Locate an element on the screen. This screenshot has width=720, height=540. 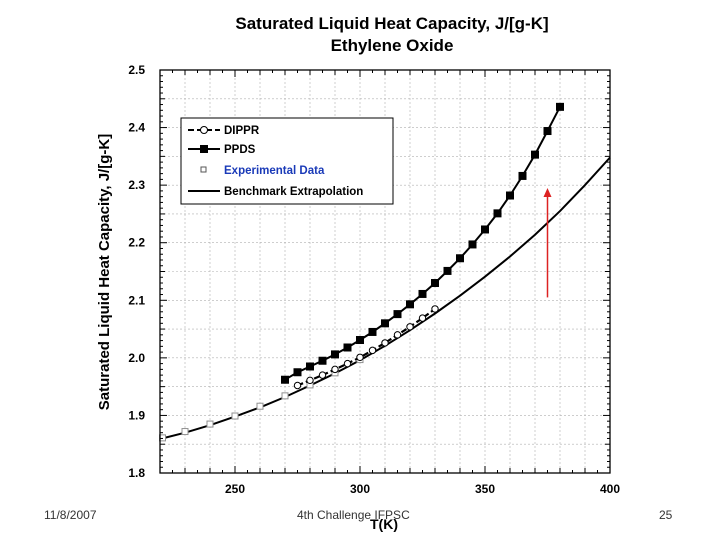
legend-marker-ppds is located at coordinates (204, 149).